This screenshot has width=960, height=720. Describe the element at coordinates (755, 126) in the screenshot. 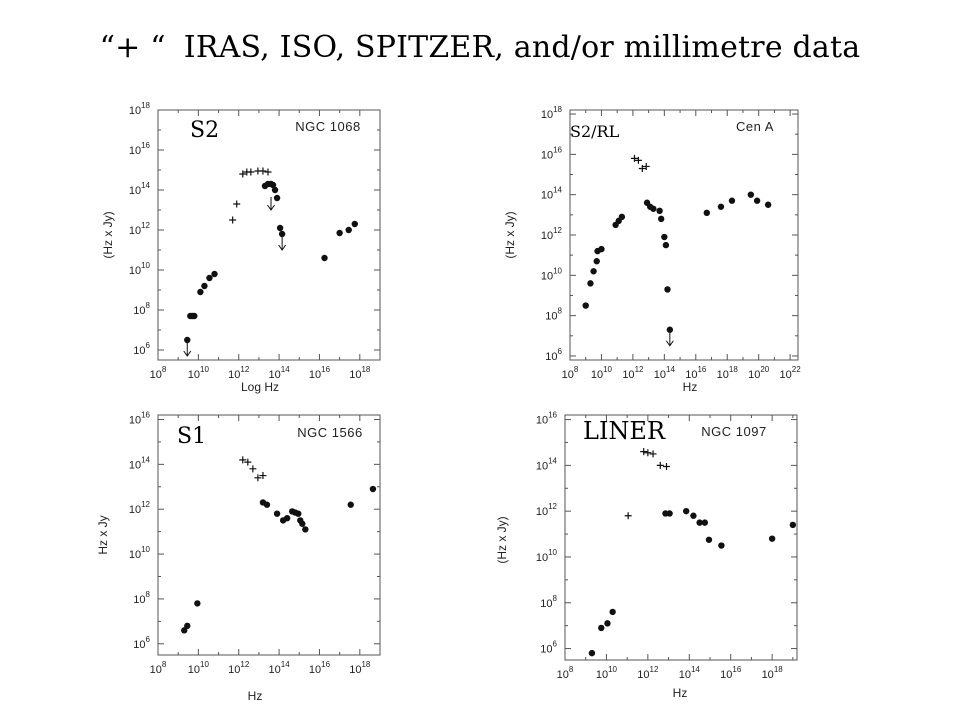

I see `object-name-label: Cen A` at that location.